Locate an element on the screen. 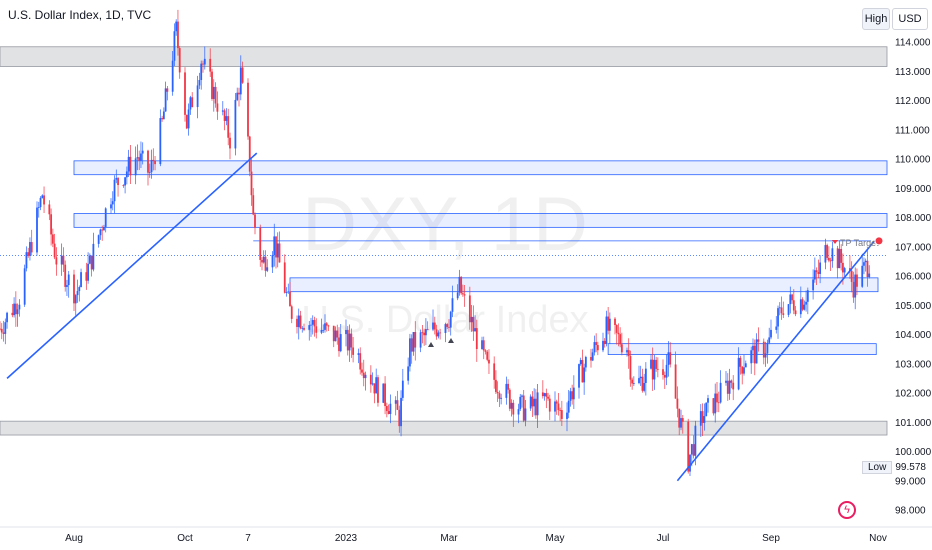  y-tick-label: 99.000 is located at coordinates (910, 481).